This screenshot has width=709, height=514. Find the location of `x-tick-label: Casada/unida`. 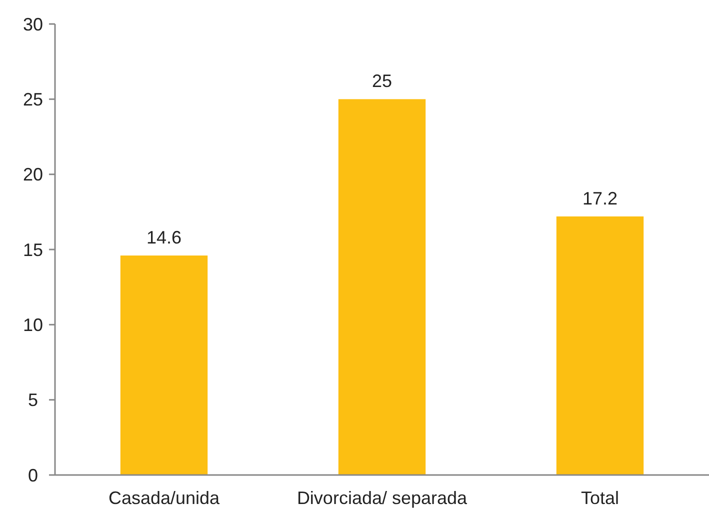

x-tick-label: Casada/unida is located at coordinates (164, 498).